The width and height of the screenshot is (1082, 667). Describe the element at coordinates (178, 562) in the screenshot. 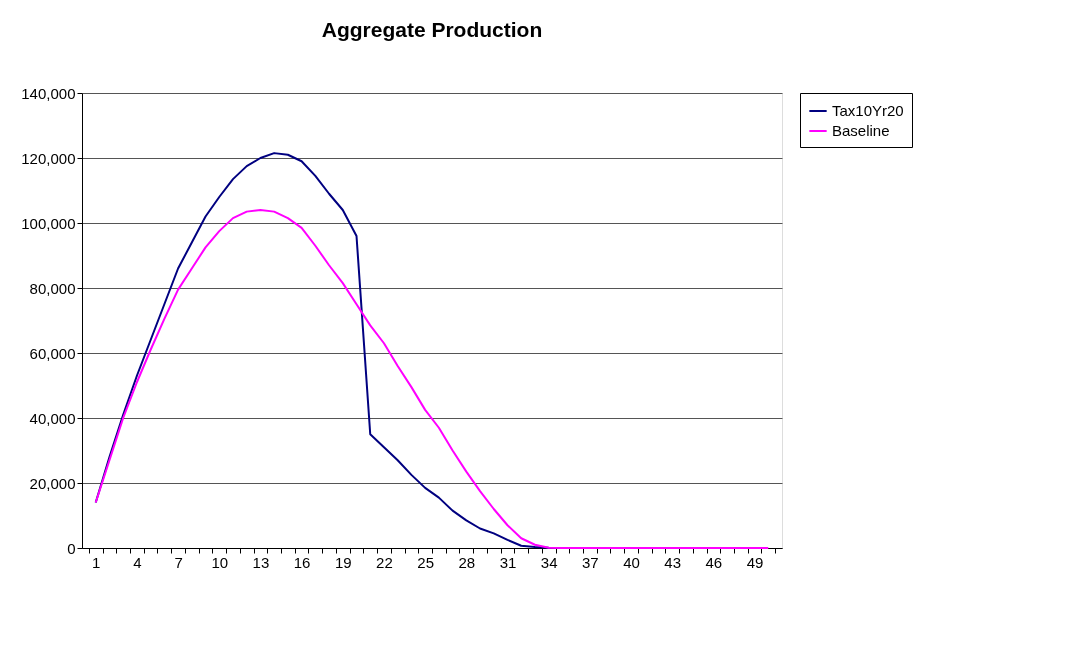

I see `x-tick-label: 7` at that location.